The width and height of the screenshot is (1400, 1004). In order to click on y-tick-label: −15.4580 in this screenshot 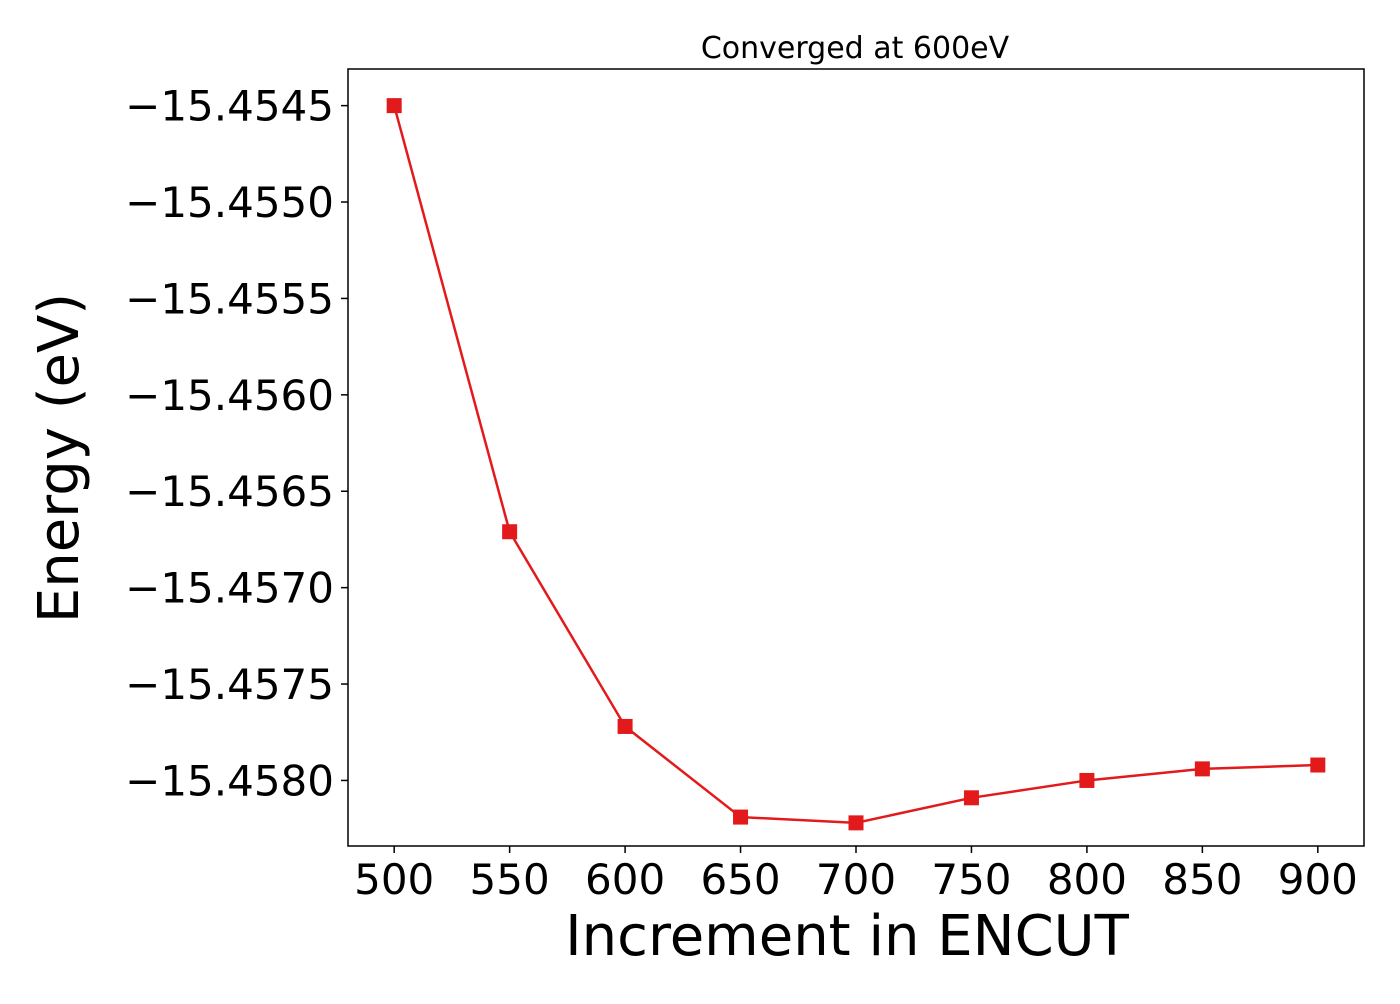, I will do `click(229, 780)`.